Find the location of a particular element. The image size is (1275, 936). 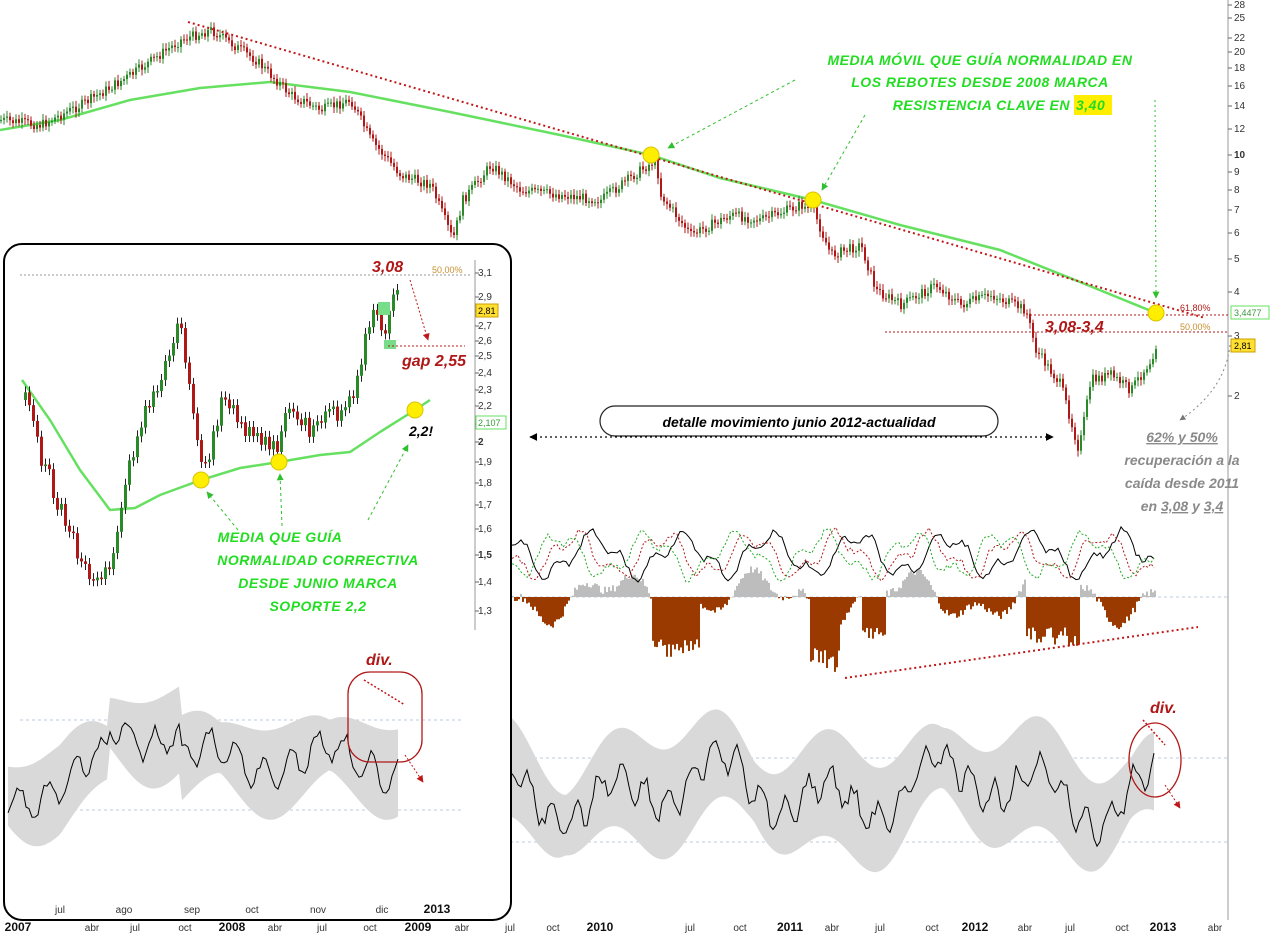

fib-note-line2: recuperación a la is located at coordinates (1181, 460).